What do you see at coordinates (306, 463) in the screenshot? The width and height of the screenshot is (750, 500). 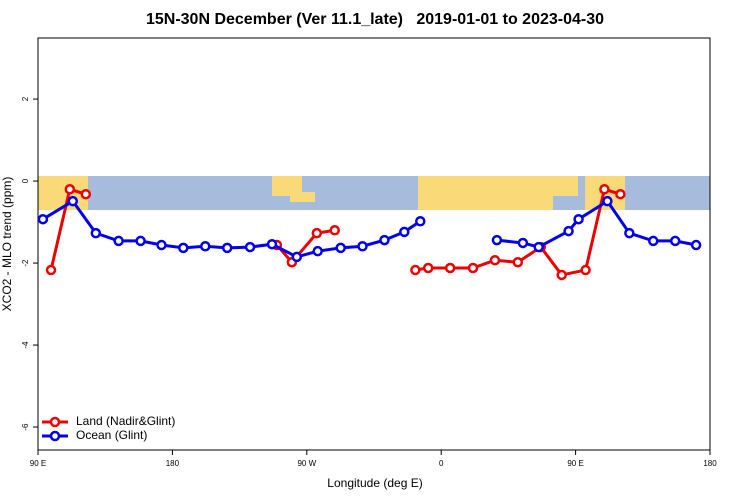 I see `x-tick-label: 90 W` at bounding box center [306, 463].